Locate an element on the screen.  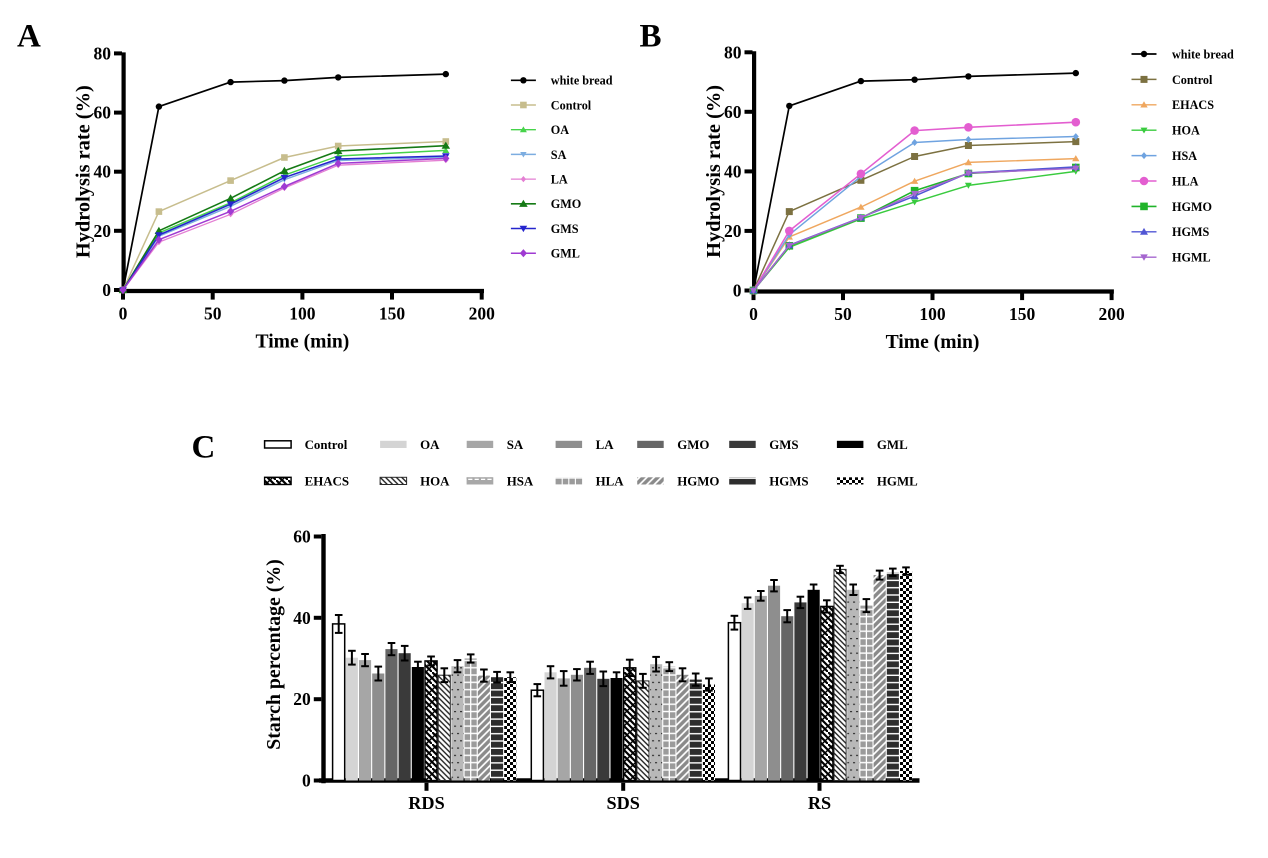
svg-text: RDS is located at coordinates (426, 803).